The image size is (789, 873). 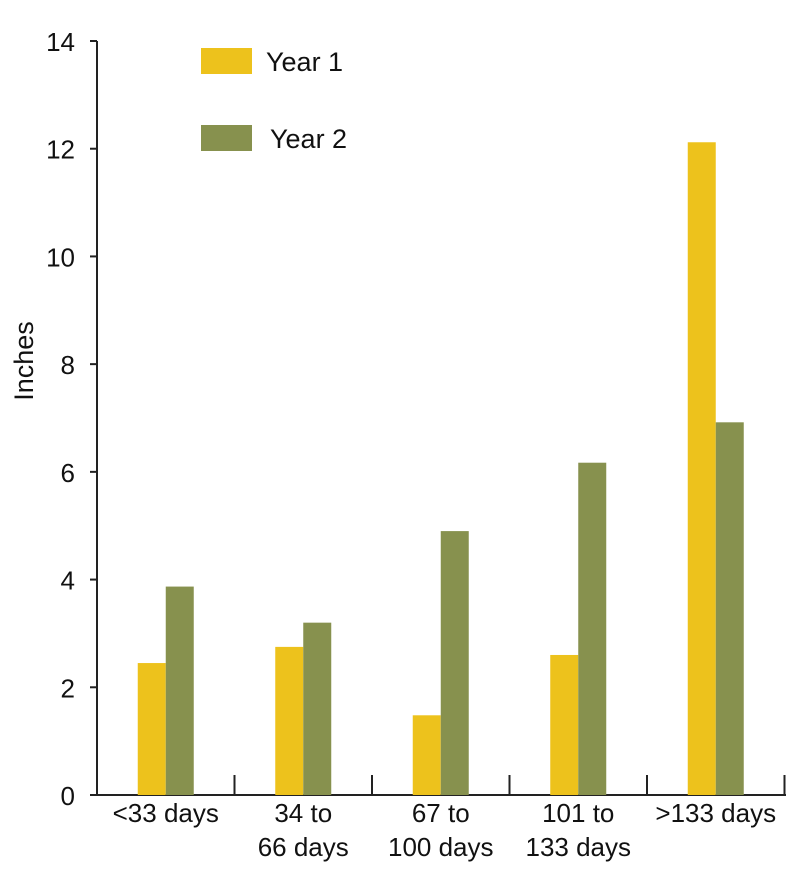 What do you see at coordinates (68, 688) in the screenshot?
I see `y-tick-label: 2` at bounding box center [68, 688].